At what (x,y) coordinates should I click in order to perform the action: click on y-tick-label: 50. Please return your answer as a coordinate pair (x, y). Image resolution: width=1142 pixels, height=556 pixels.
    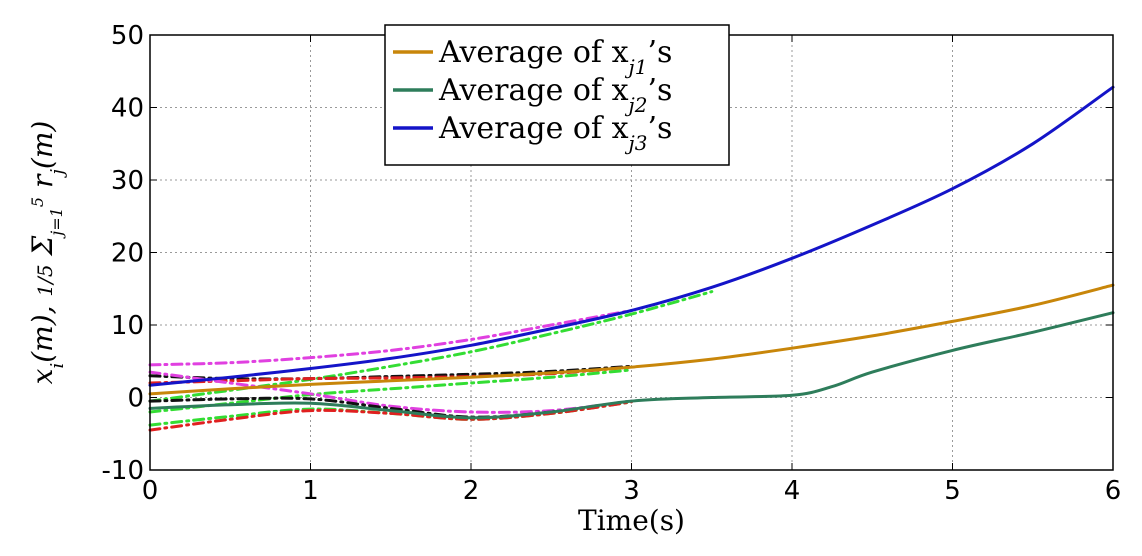
    Looking at the image, I should click on (127, 36).